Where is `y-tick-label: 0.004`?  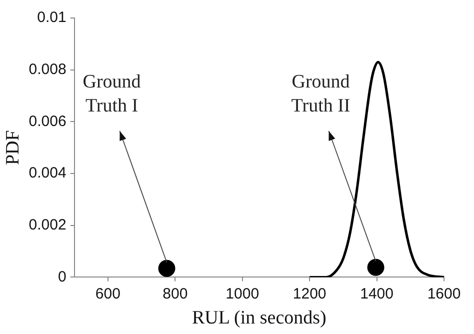 y-tick-label: 0.004 is located at coordinates (47, 173).